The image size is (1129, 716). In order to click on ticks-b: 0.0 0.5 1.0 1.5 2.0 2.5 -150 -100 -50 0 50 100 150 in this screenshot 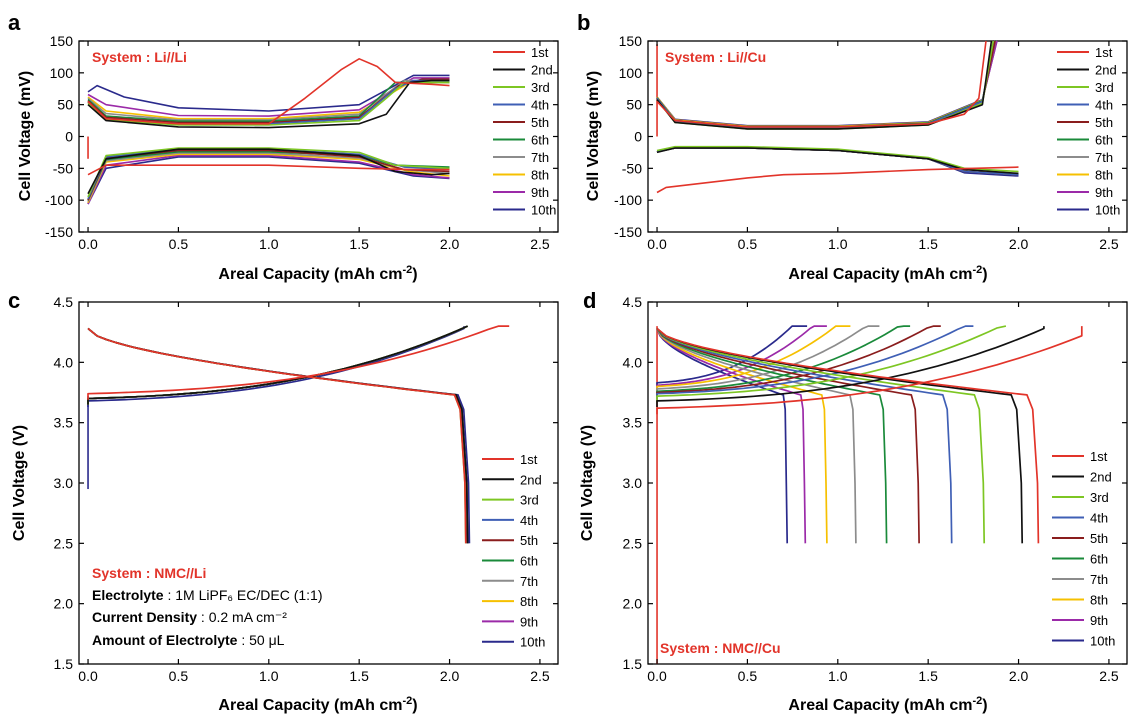, I will do `click(870, 142)`.